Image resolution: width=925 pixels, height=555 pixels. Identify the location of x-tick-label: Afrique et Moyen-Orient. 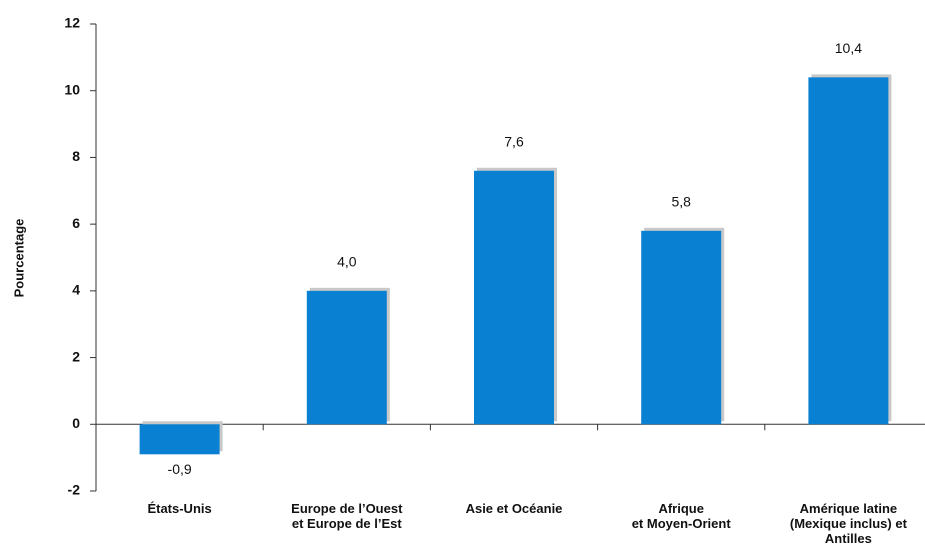
(681, 516).